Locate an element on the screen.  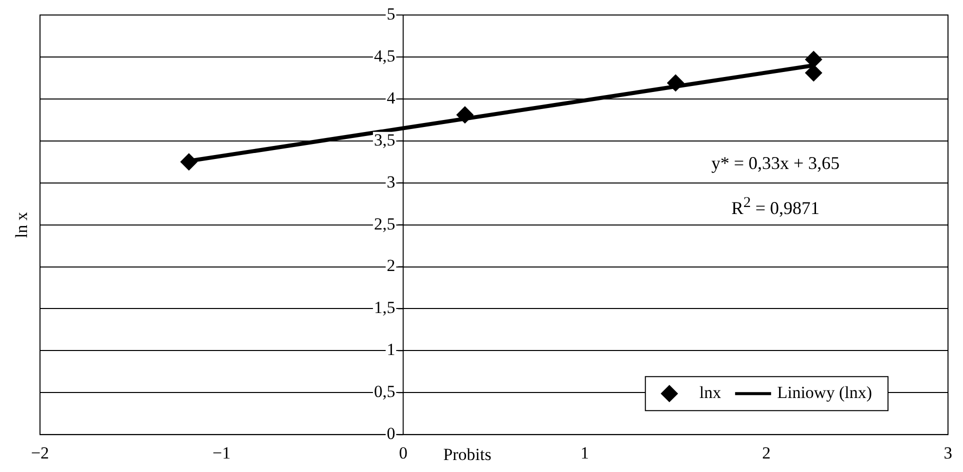
legend-label: Liniowy (lnx) is located at coordinates (824, 392).